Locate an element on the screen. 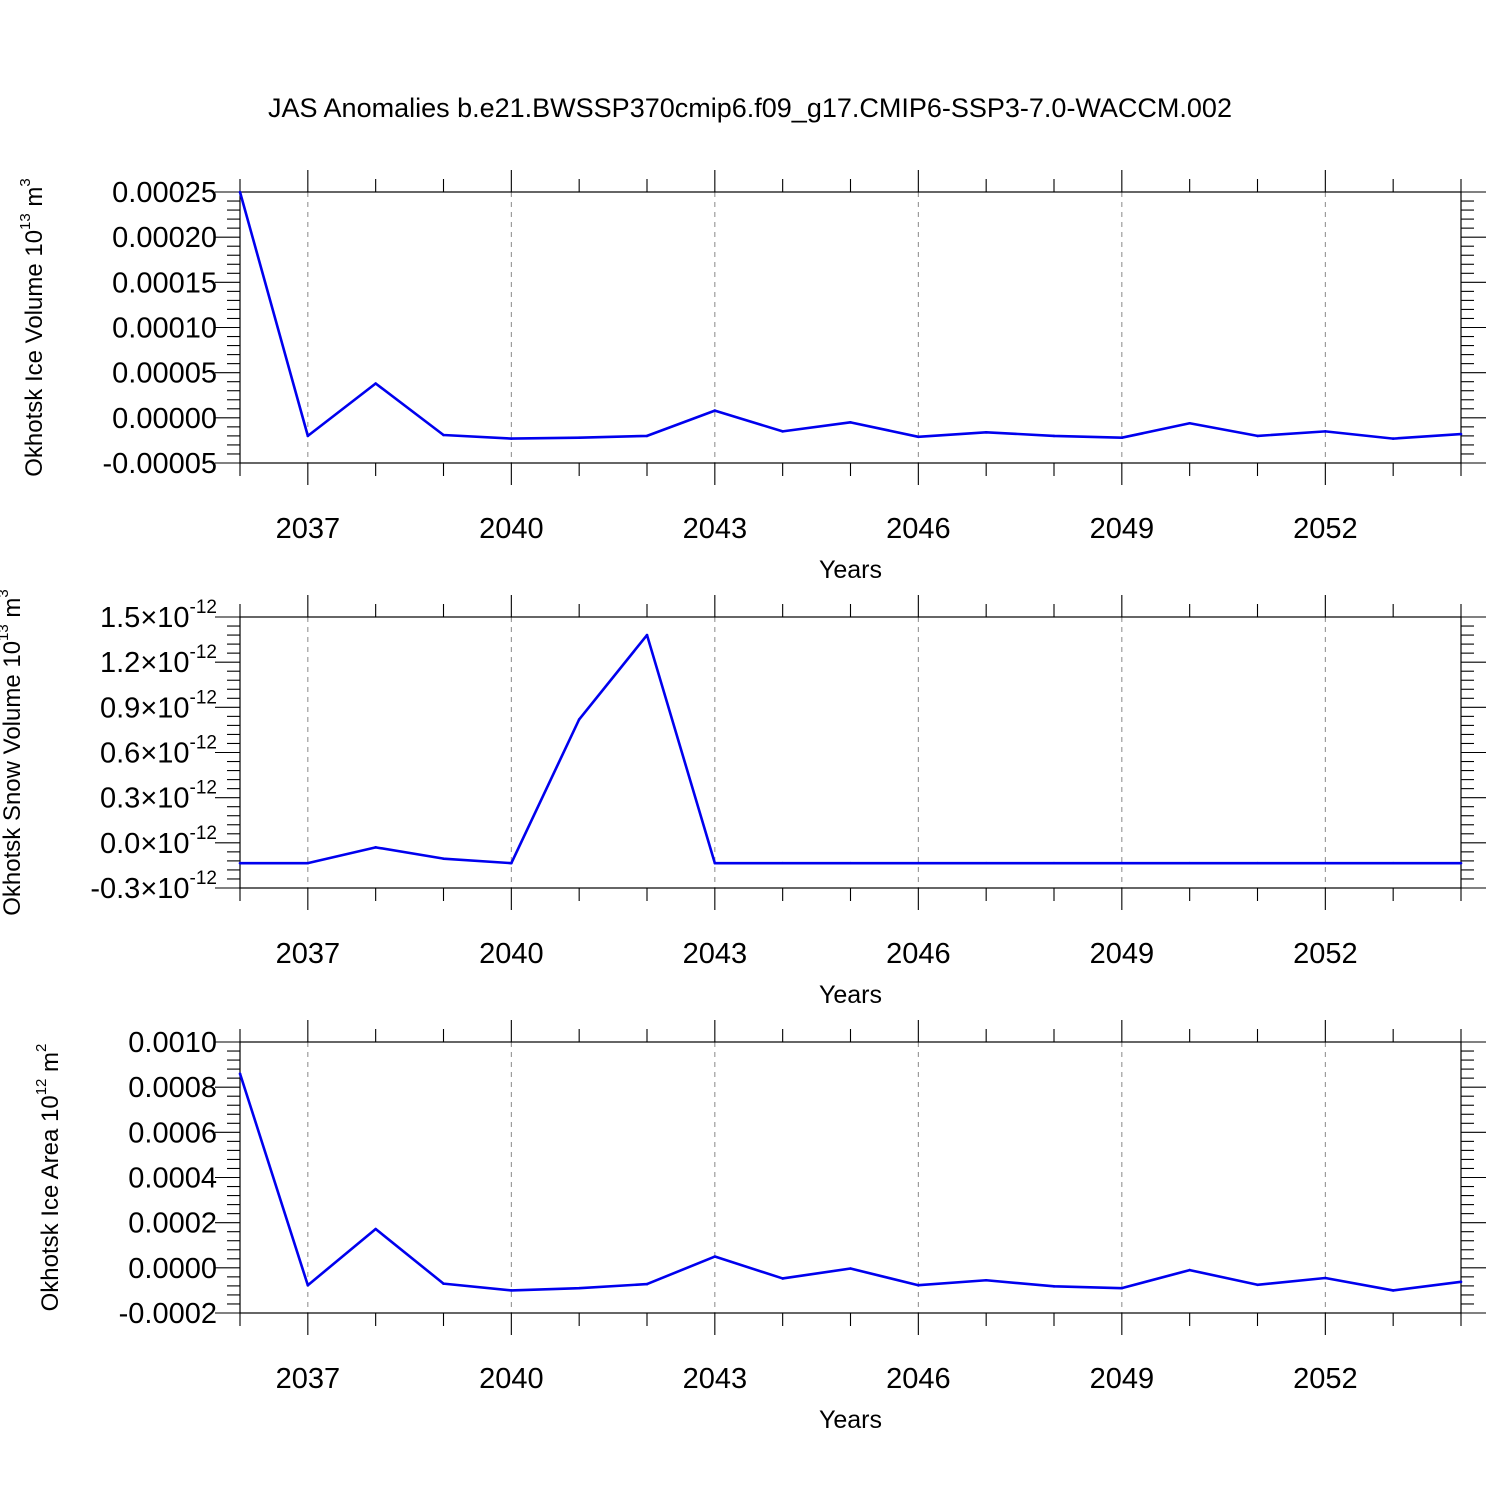 Image resolution: width=1500 pixels, height=1500 pixels. y-tick-label: 0.6×10⁻¹² is located at coordinates (158, 751).